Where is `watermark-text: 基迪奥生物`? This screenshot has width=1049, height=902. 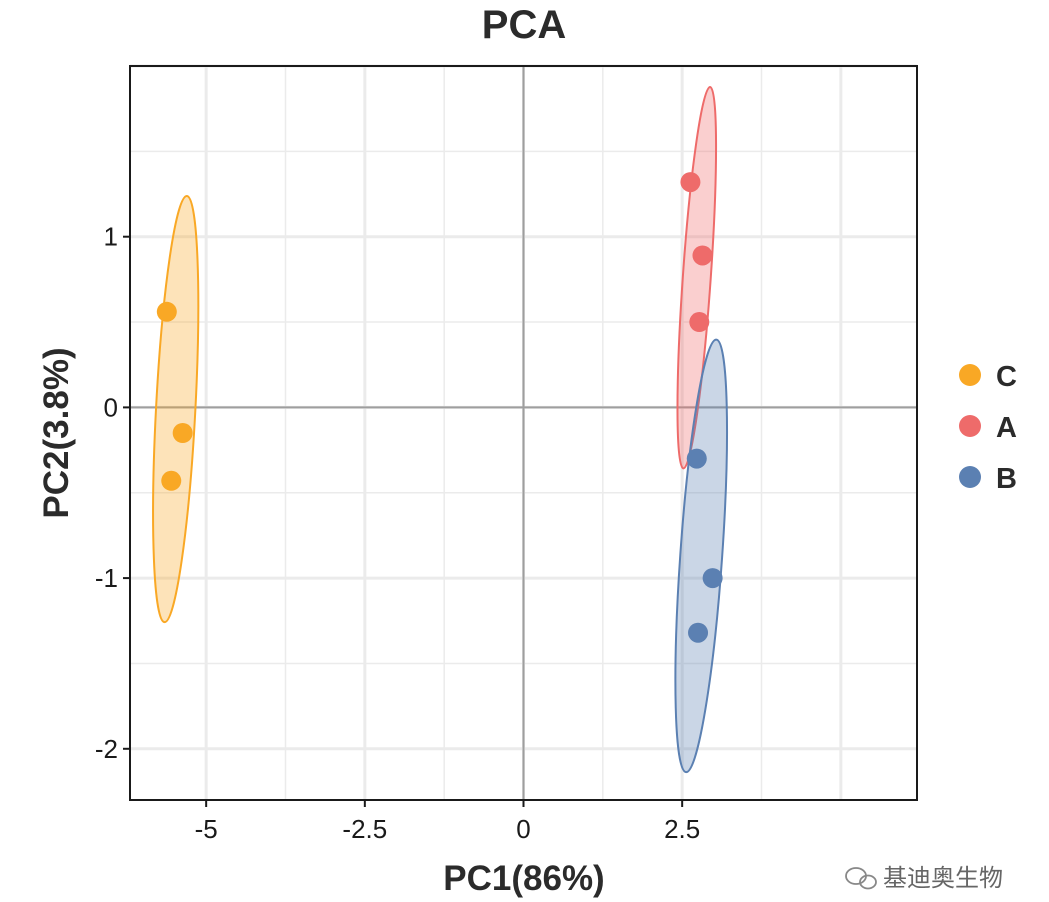
watermark-text: 基迪奥生物 is located at coordinates (943, 878).